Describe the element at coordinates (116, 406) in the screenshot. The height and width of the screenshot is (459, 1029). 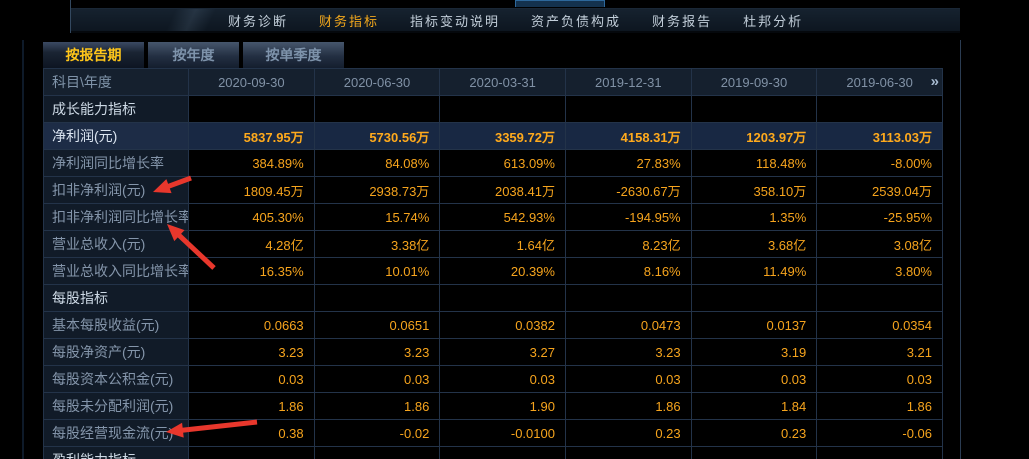
I see `row-label: 每股未分配利润(元)` at that location.